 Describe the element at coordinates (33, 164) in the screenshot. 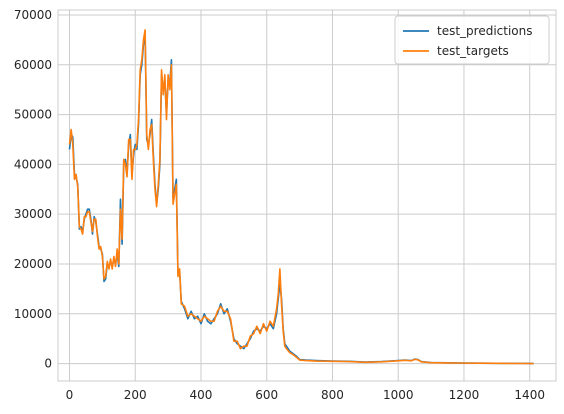

I see `y-tick-label: 40000` at that location.